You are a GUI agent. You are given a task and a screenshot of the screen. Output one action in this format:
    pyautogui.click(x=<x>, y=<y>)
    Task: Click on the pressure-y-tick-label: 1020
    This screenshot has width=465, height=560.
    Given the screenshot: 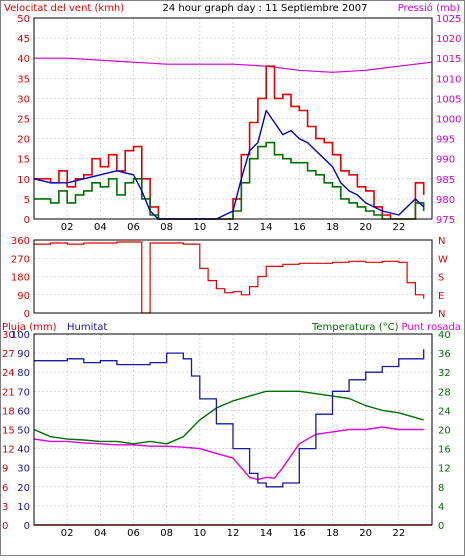 What is the action you would take?
    pyautogui.click(x=448, y=39)
    